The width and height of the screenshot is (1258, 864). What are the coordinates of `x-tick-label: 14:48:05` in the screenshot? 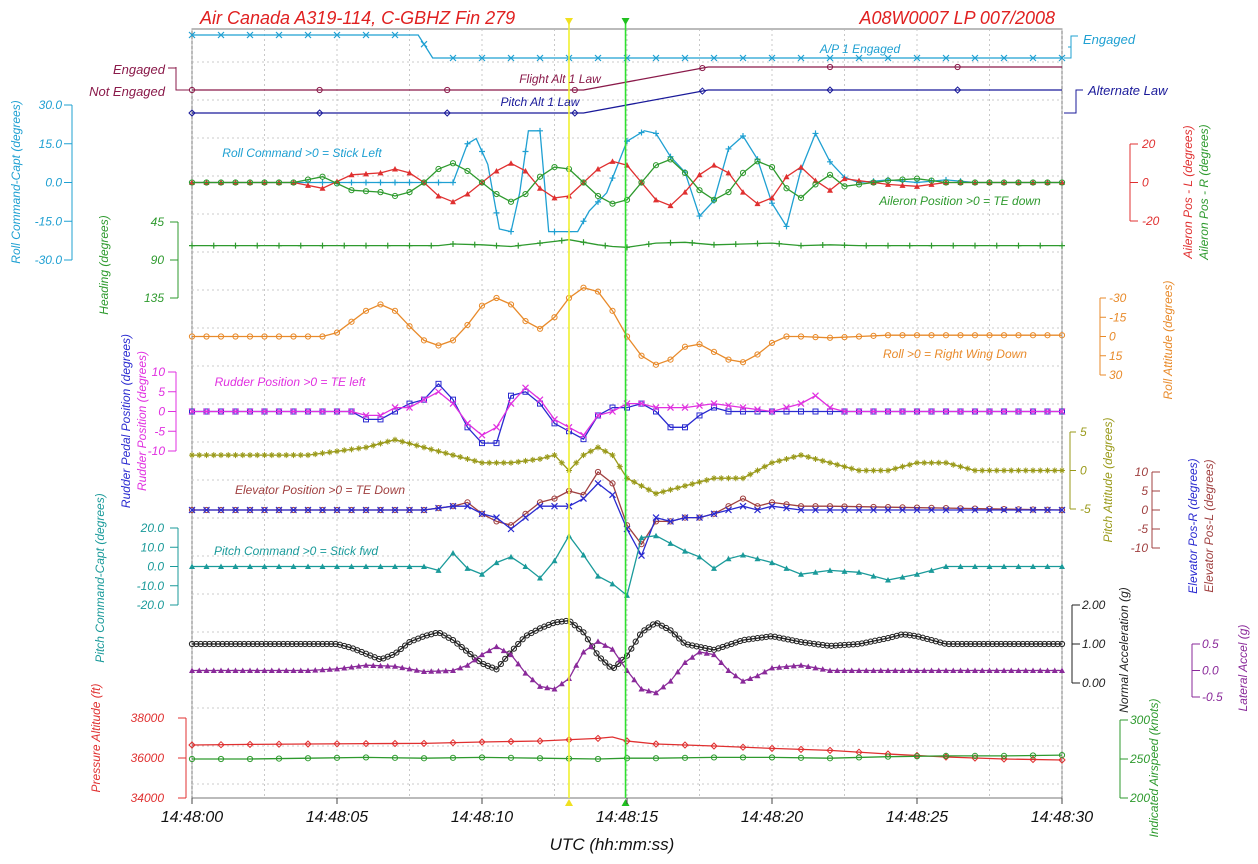 It's located at (337, 817).